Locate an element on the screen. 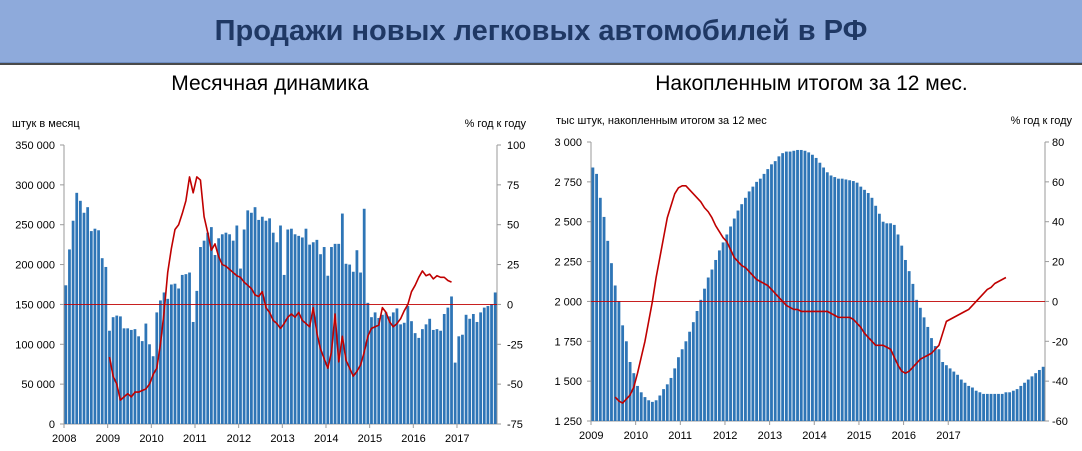 The width and height of the screenshot is (1082, 451). x-tick-label: 2014 is located at coordinates (326, 439).